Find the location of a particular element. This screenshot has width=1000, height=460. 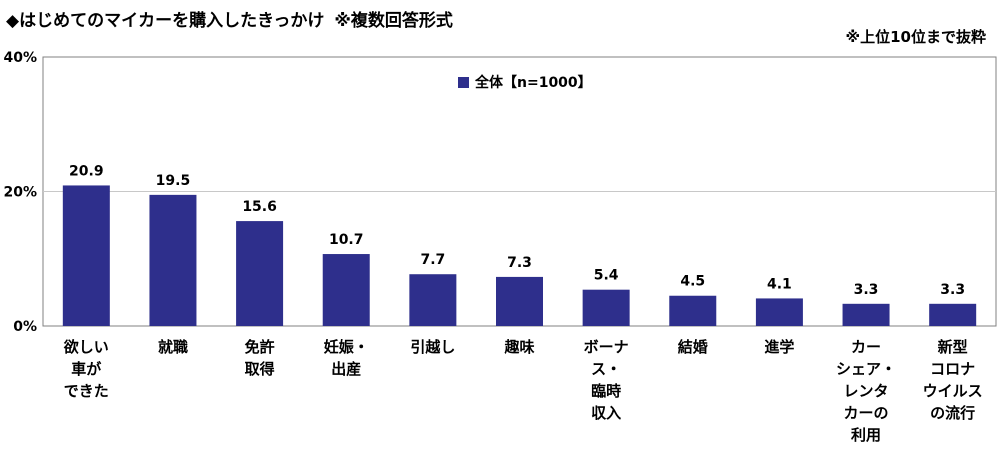

y-axis: 0% 20% 40% is located at coordinates (20, 192).